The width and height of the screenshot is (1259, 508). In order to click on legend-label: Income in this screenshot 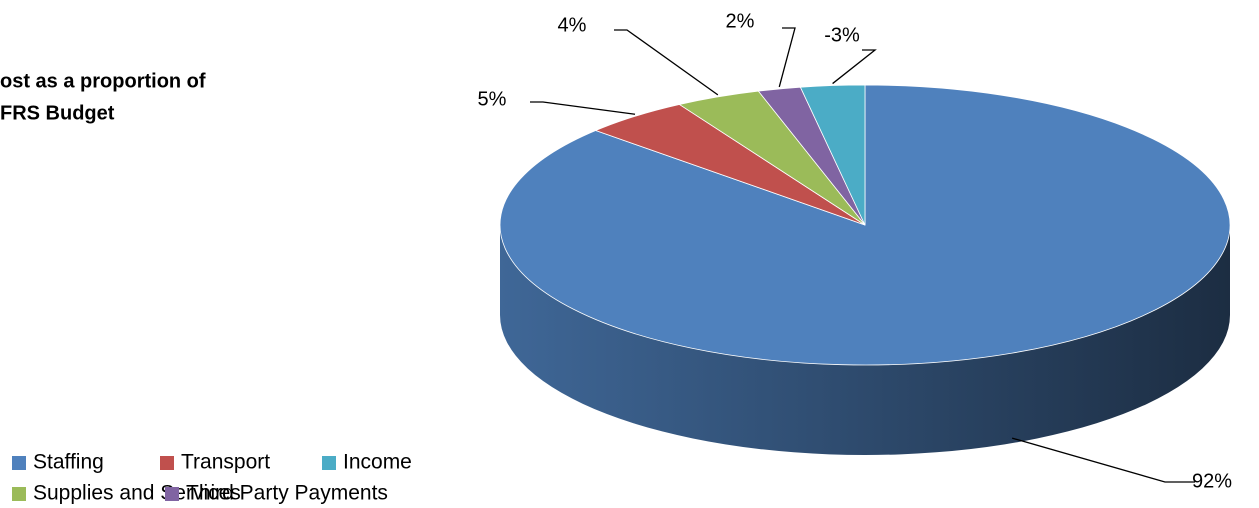, I will do `click(377, 462)`.